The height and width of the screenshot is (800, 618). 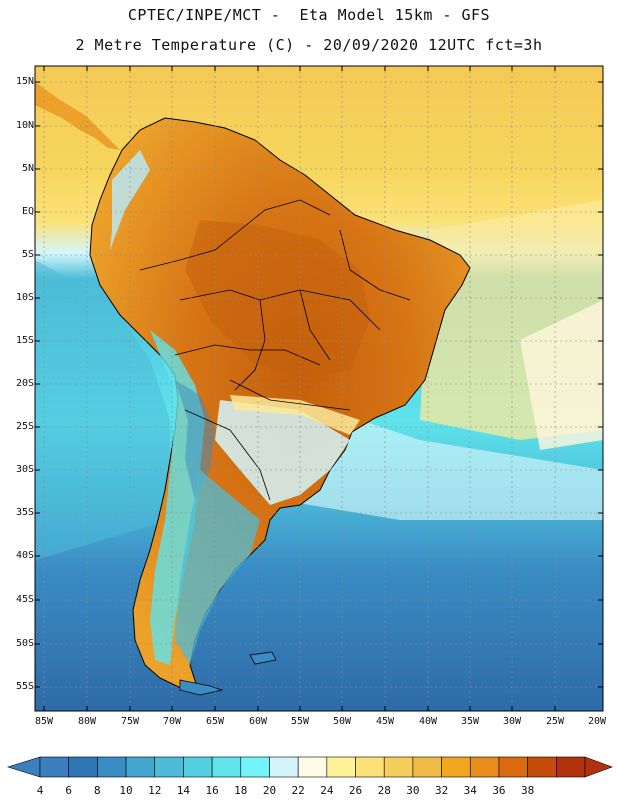 I want to click on lat-label: 55S, so click(x=24, y=686).